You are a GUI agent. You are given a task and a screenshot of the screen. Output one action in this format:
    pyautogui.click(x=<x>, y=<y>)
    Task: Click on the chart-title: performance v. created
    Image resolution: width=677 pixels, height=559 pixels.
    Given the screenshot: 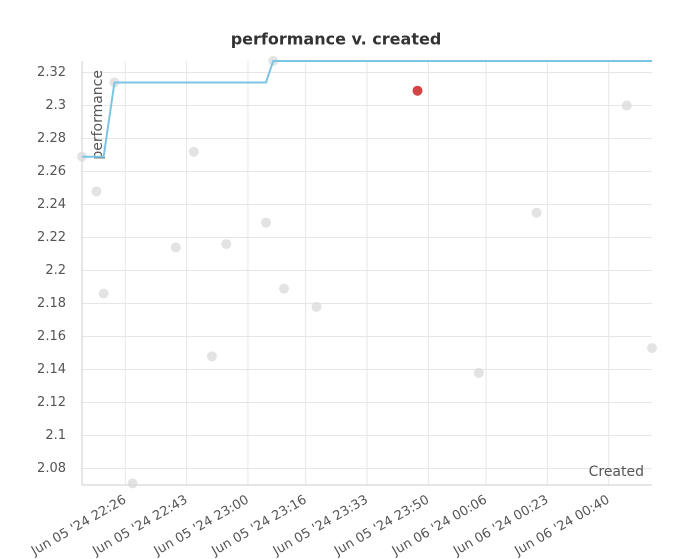 What is the action you would take?
    pyautogui.click(x=336, y=39)
    